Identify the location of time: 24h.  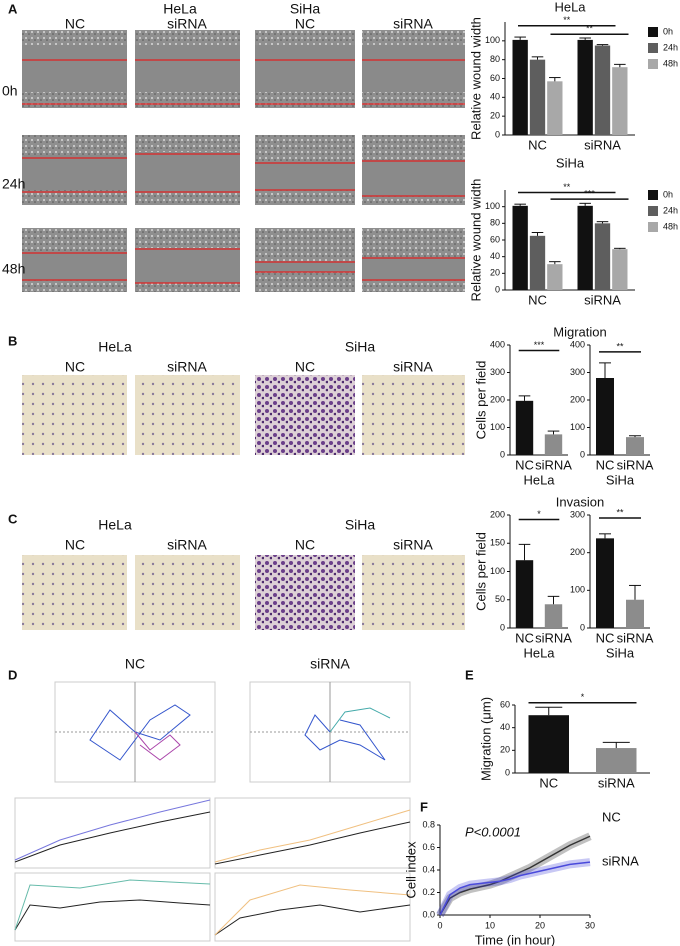
(13, 184).